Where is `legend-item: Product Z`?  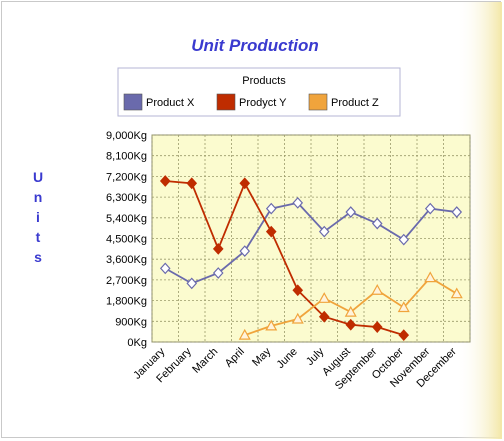 legend-item: Product Z is located at coordinates (343, 102).